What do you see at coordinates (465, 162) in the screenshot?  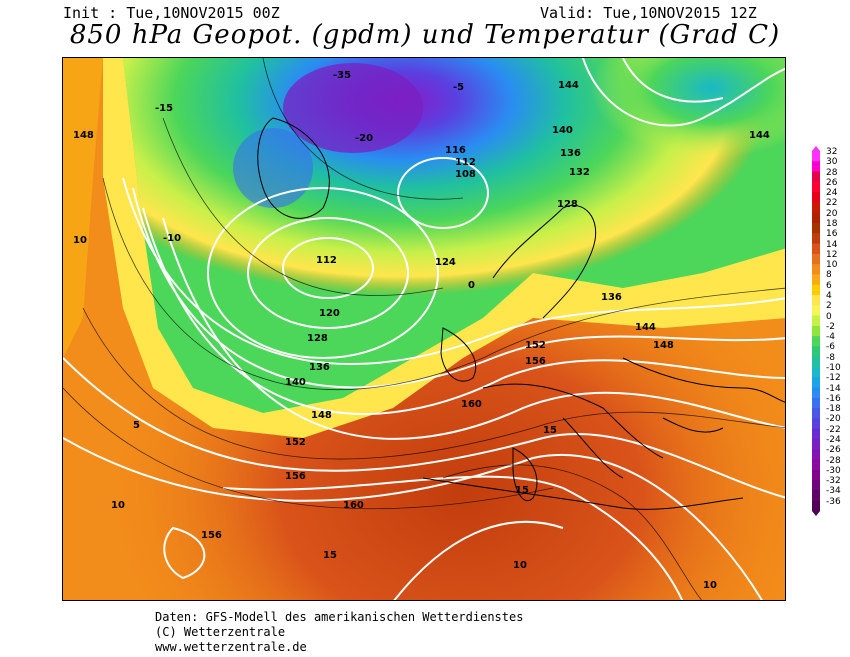 I see `geopotential-label-112b: 112` at bounding box center [465, 162].